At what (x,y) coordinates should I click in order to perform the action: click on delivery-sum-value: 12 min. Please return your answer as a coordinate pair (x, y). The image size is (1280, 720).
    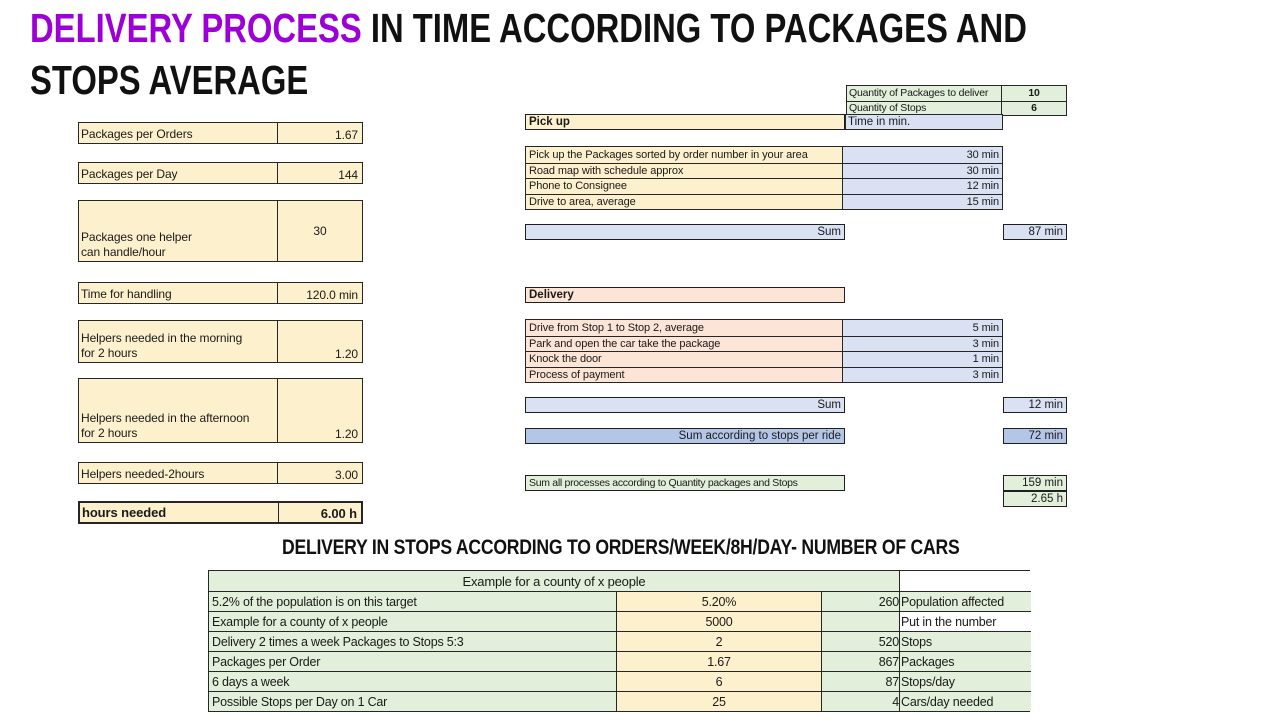
    Looking at the image, I should click on (1035, 405).